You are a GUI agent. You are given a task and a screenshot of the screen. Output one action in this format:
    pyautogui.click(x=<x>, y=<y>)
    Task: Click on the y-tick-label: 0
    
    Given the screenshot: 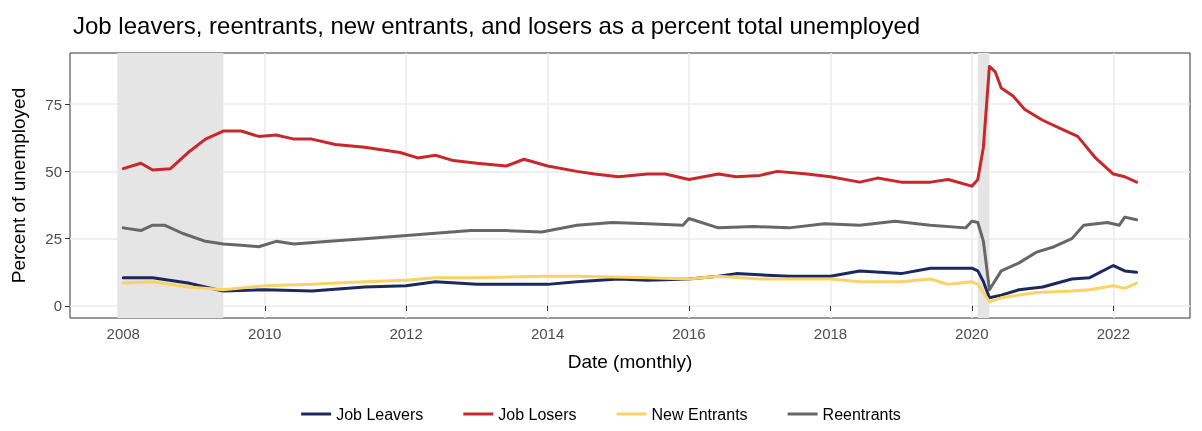 What is the action you would take?
    pyautogui.click(x=57, y=306)
    